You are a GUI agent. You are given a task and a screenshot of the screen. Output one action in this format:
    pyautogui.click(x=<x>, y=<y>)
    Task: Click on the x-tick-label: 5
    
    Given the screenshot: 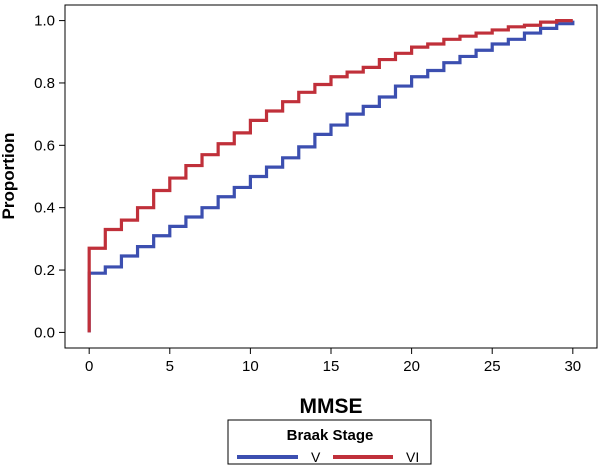 What is the action you would take?
    pyautogui.click(x=170, y=366)
    